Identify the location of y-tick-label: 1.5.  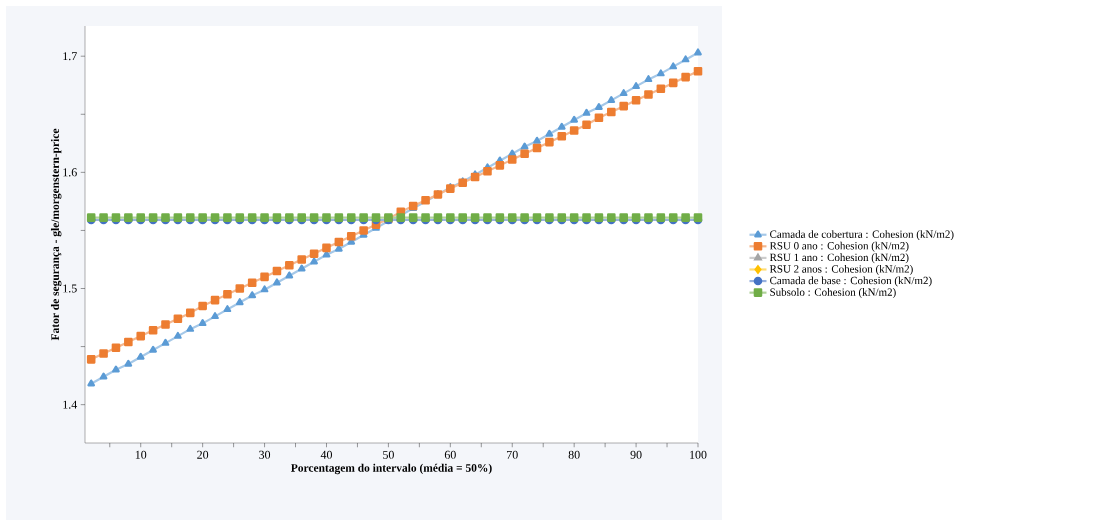
(70, 288).